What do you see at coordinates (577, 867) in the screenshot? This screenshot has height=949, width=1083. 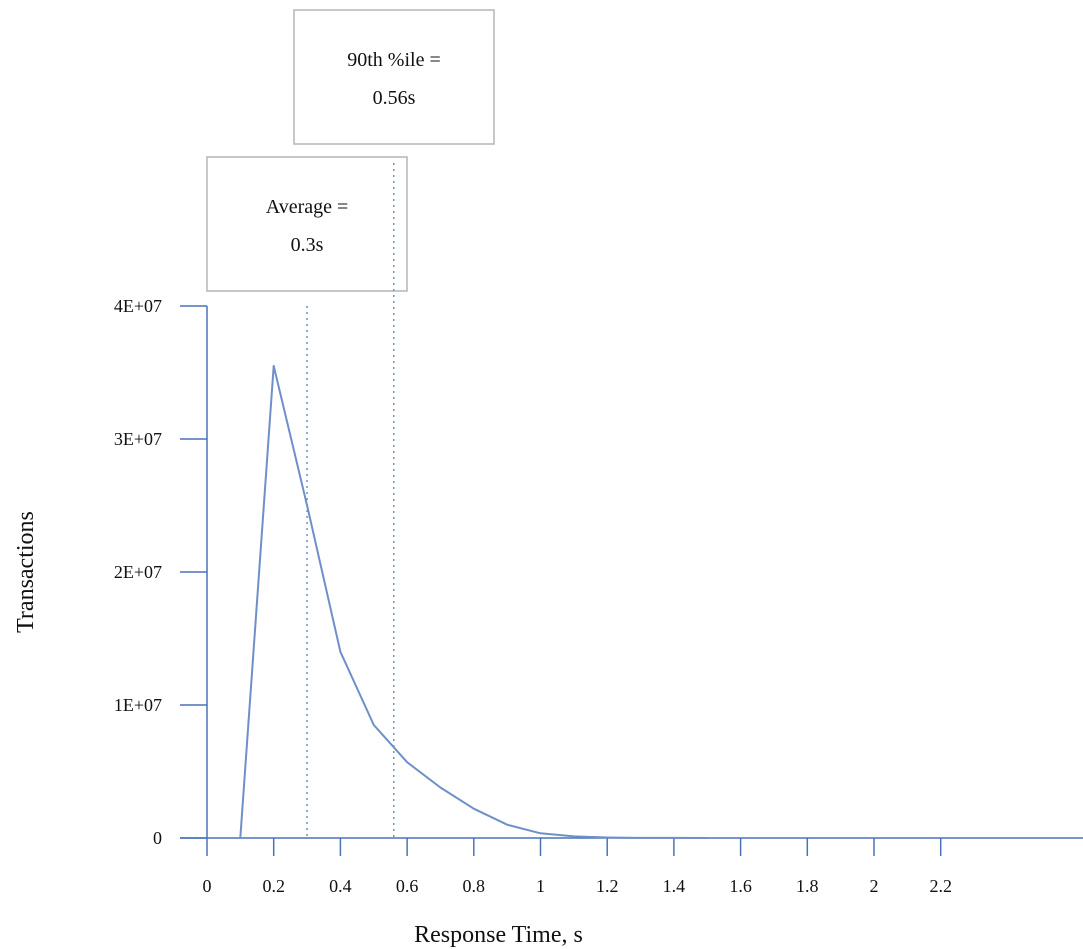 I see `x-axis-ticks: 0 0.2 0.4 0.6 0.8 1 1.2 1.4 1.6 1.8 2 2.2` at bounding box center [577, 867].